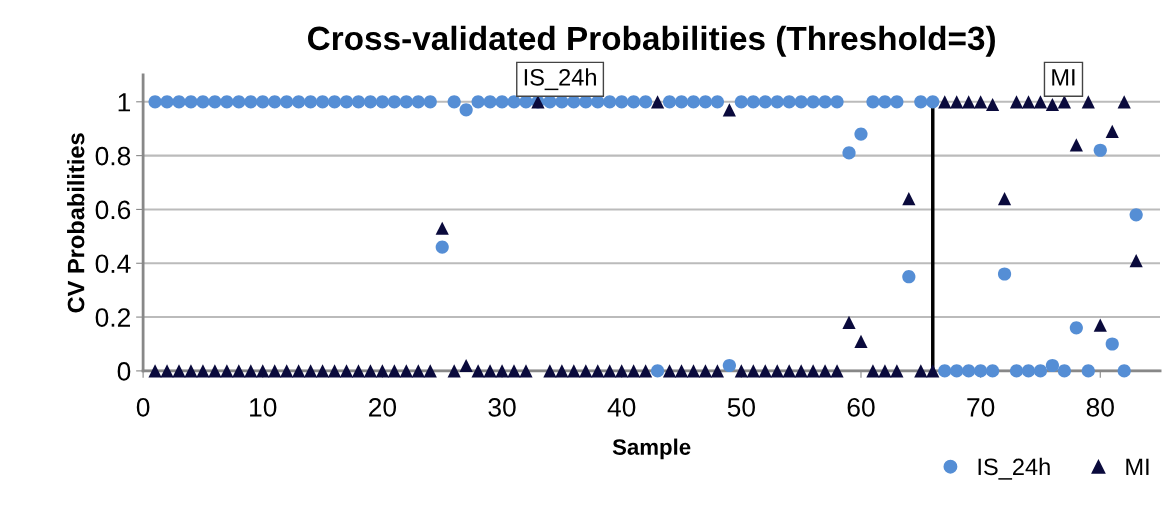 This screenshot has width=1173, height=506. What do you see at coordinates (113, 210) in the screenshot?
I see `y-tick-label: 0.6` at bounding box center [113, 210].